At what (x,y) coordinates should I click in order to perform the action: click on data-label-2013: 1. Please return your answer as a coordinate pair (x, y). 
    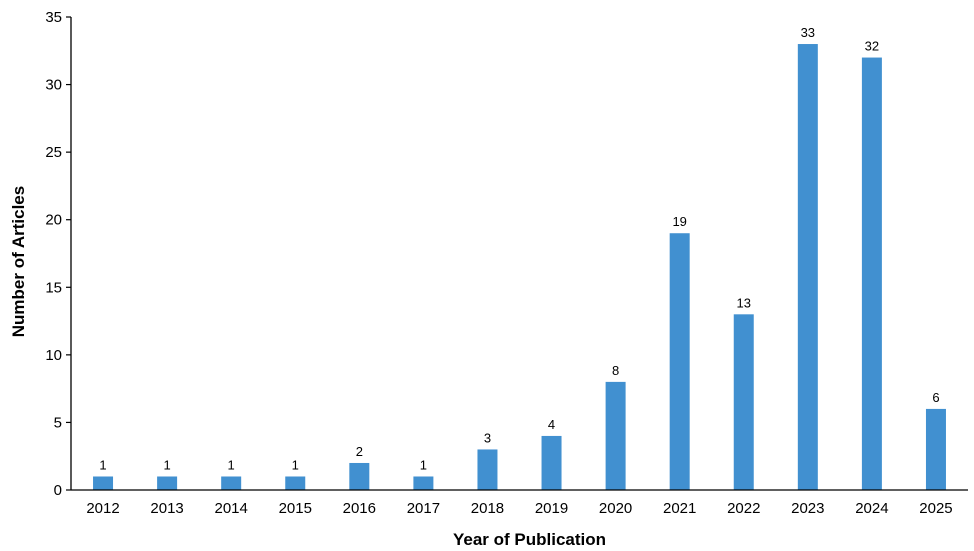
    Looking at the image, I should click on (166, 464).